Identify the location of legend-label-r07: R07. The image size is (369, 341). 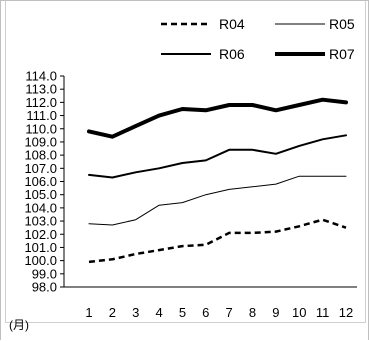
(342, 54).